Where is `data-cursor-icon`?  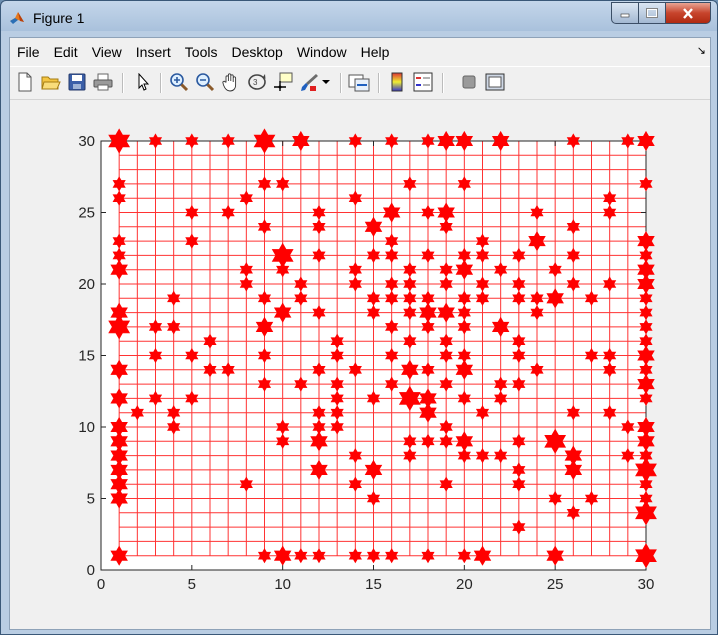
data-cursor-icon is located at coordinates (283, 81).